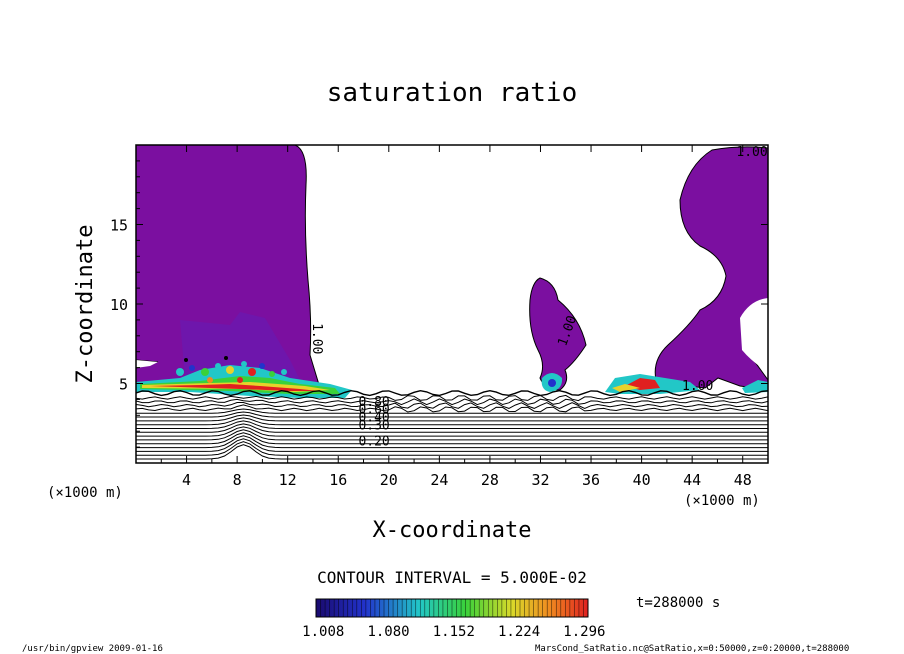 Image resolution: width=904 pixels, height=654 pixels. I want to click on footer-left: /usr/bin/gpview 2009-01-16, so click(92, 649).